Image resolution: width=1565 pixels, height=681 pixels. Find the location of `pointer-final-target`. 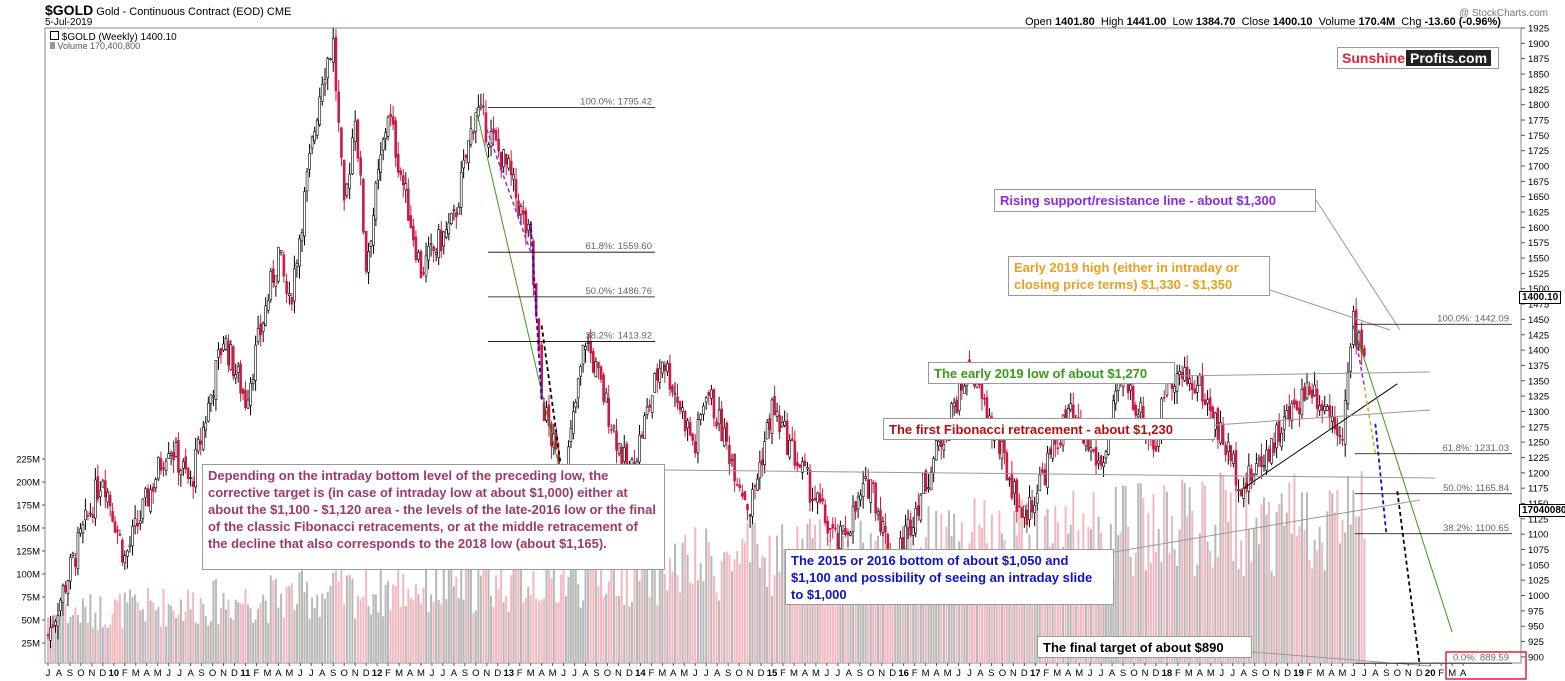

pointer-final-target is located at coordinates (1341, 659).